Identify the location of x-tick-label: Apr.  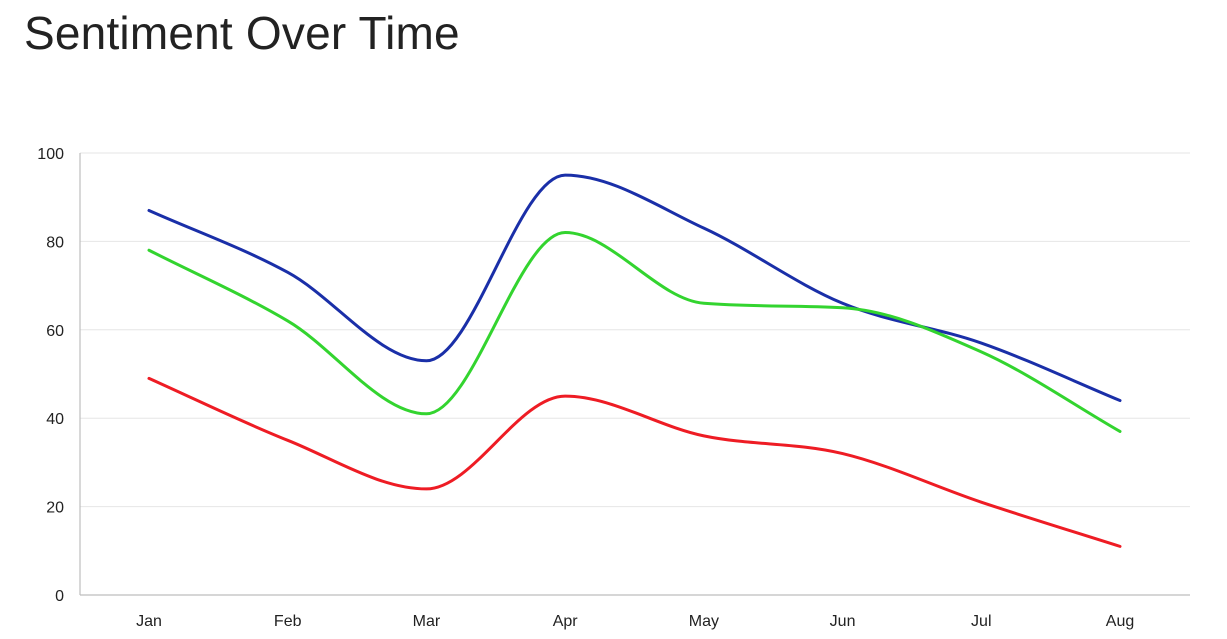
(566, 621).